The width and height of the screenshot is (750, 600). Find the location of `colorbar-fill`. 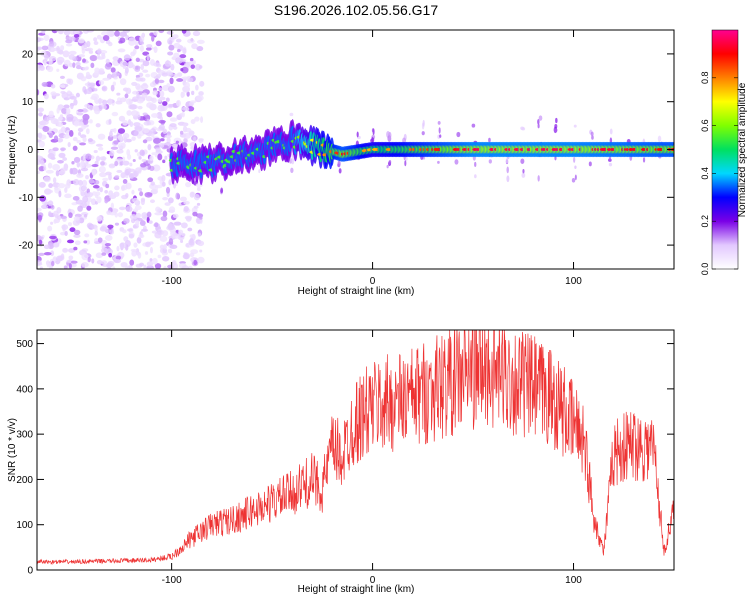

colorbar-fill is located at coordinates (725, 149).